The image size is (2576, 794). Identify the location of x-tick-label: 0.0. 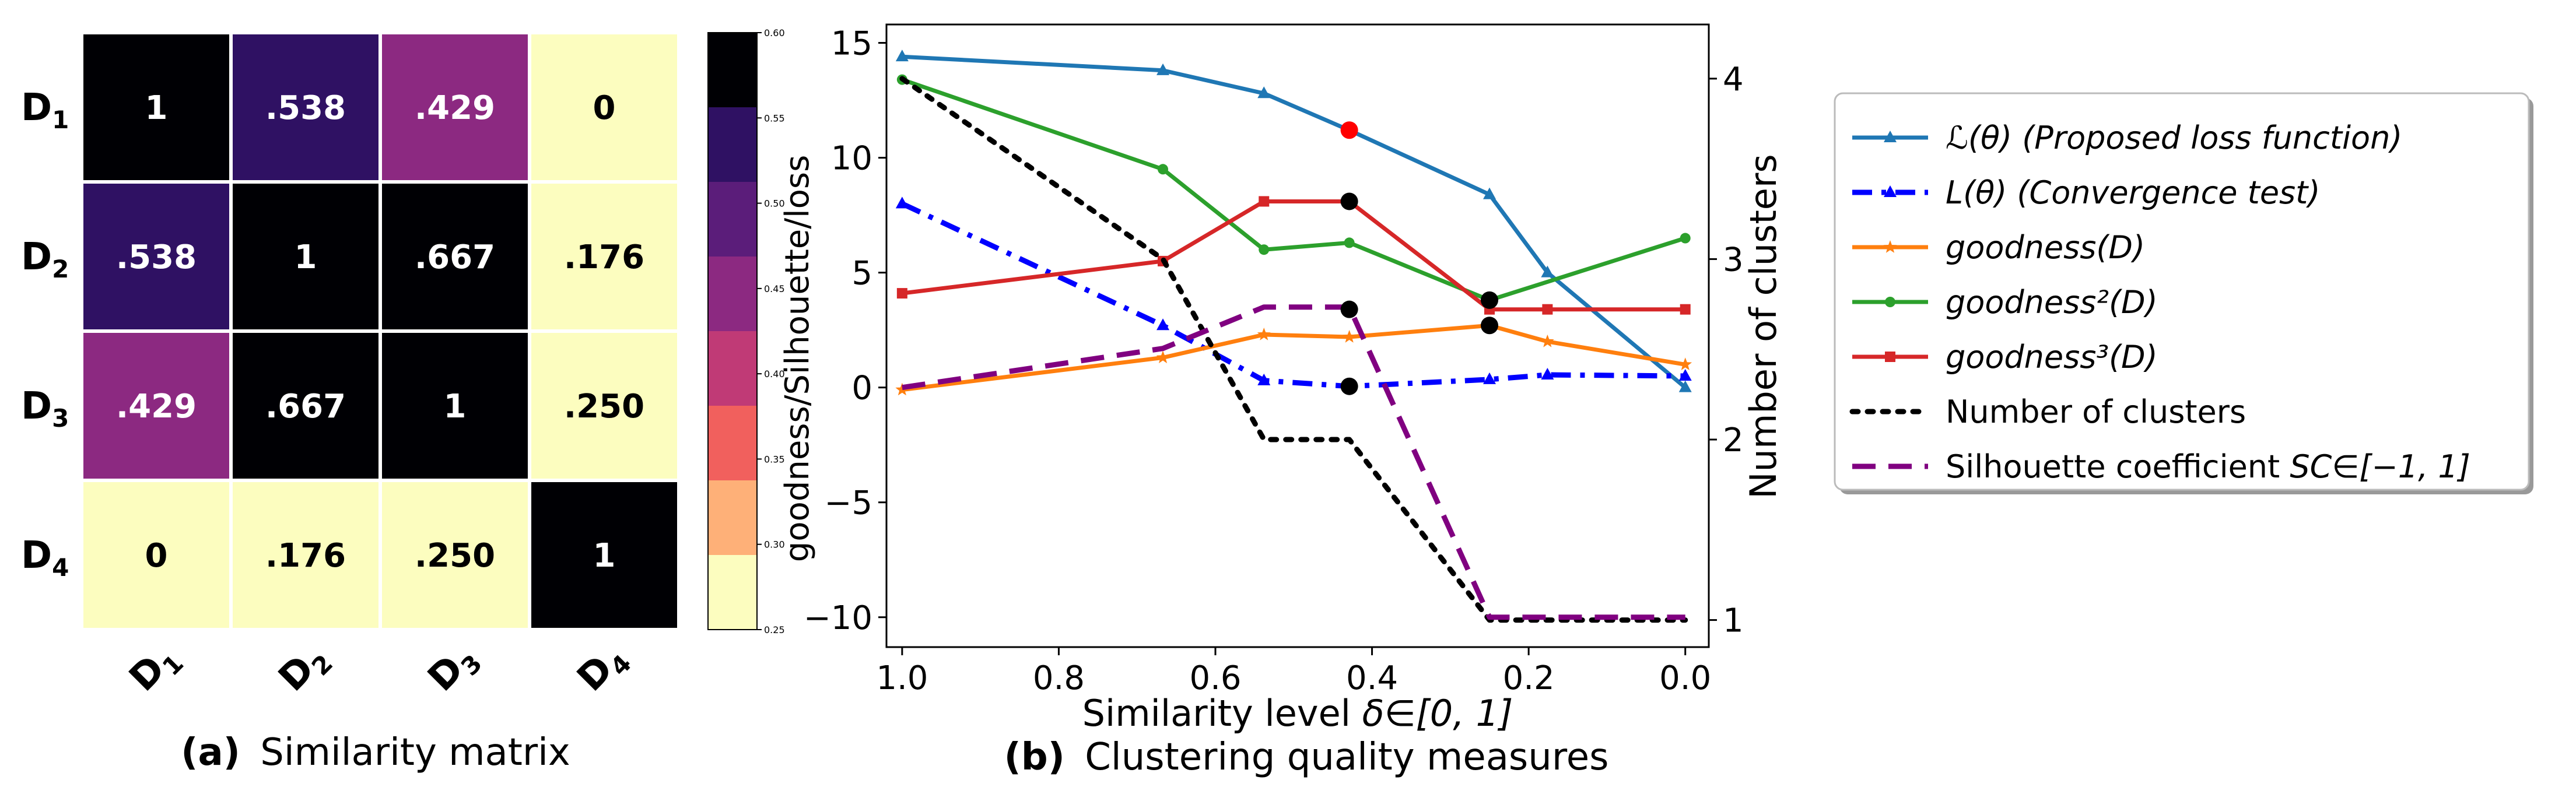
(1685, 678).